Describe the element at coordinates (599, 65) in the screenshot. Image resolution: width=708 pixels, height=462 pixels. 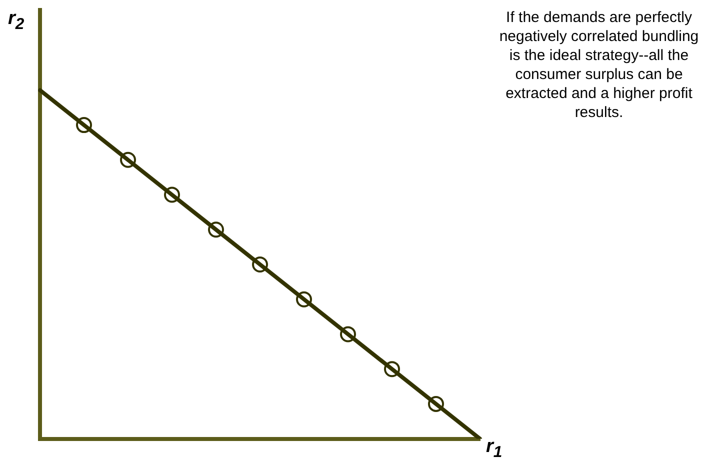
I see `text: If the demands are perfectly negatively correlated bundling is the ideal strategy--all the consumer surplus can be extracted and a higher profit results.` at that location.